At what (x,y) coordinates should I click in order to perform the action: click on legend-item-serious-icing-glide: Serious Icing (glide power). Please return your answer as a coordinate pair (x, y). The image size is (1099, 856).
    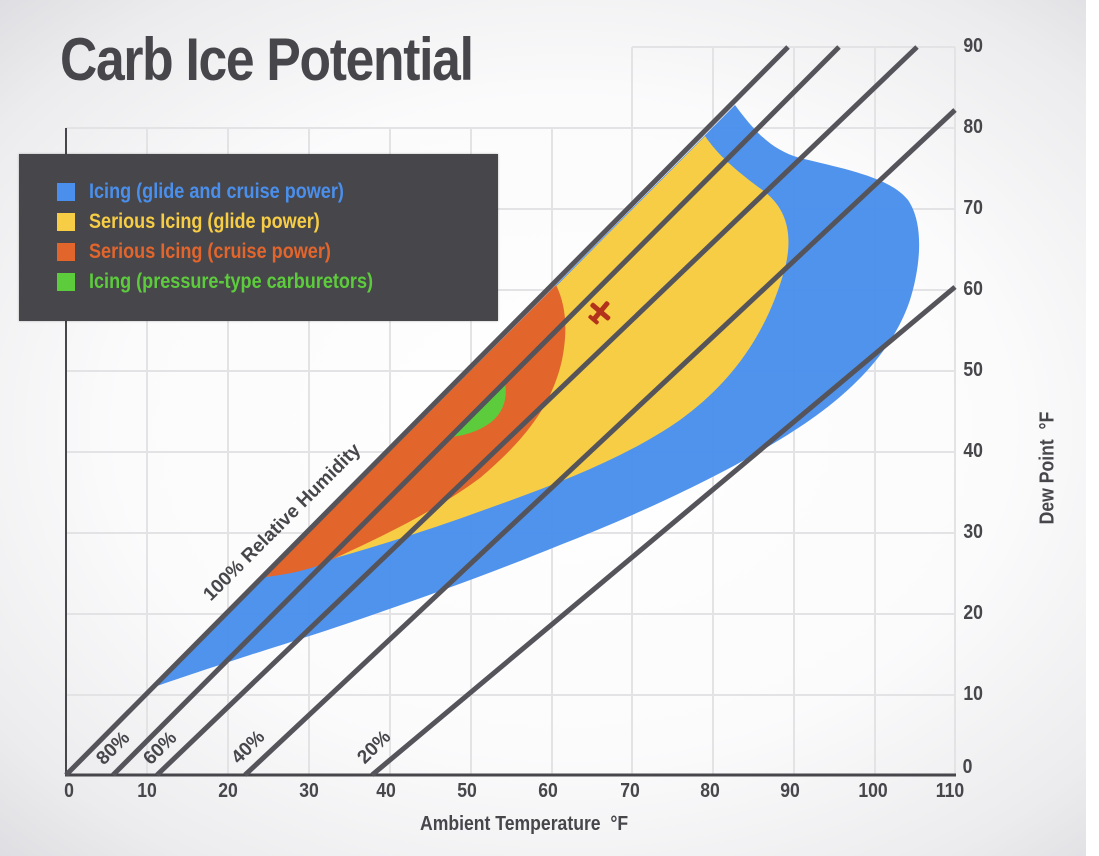
    Looking at the image, I should click on (207, 222).